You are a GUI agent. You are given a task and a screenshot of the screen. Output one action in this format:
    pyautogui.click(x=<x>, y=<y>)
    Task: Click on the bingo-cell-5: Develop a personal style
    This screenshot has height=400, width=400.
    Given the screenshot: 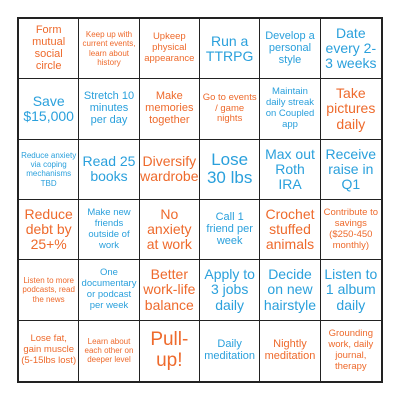 What is the action you would take?
    pyautogui.click(x=290, y=49)
    